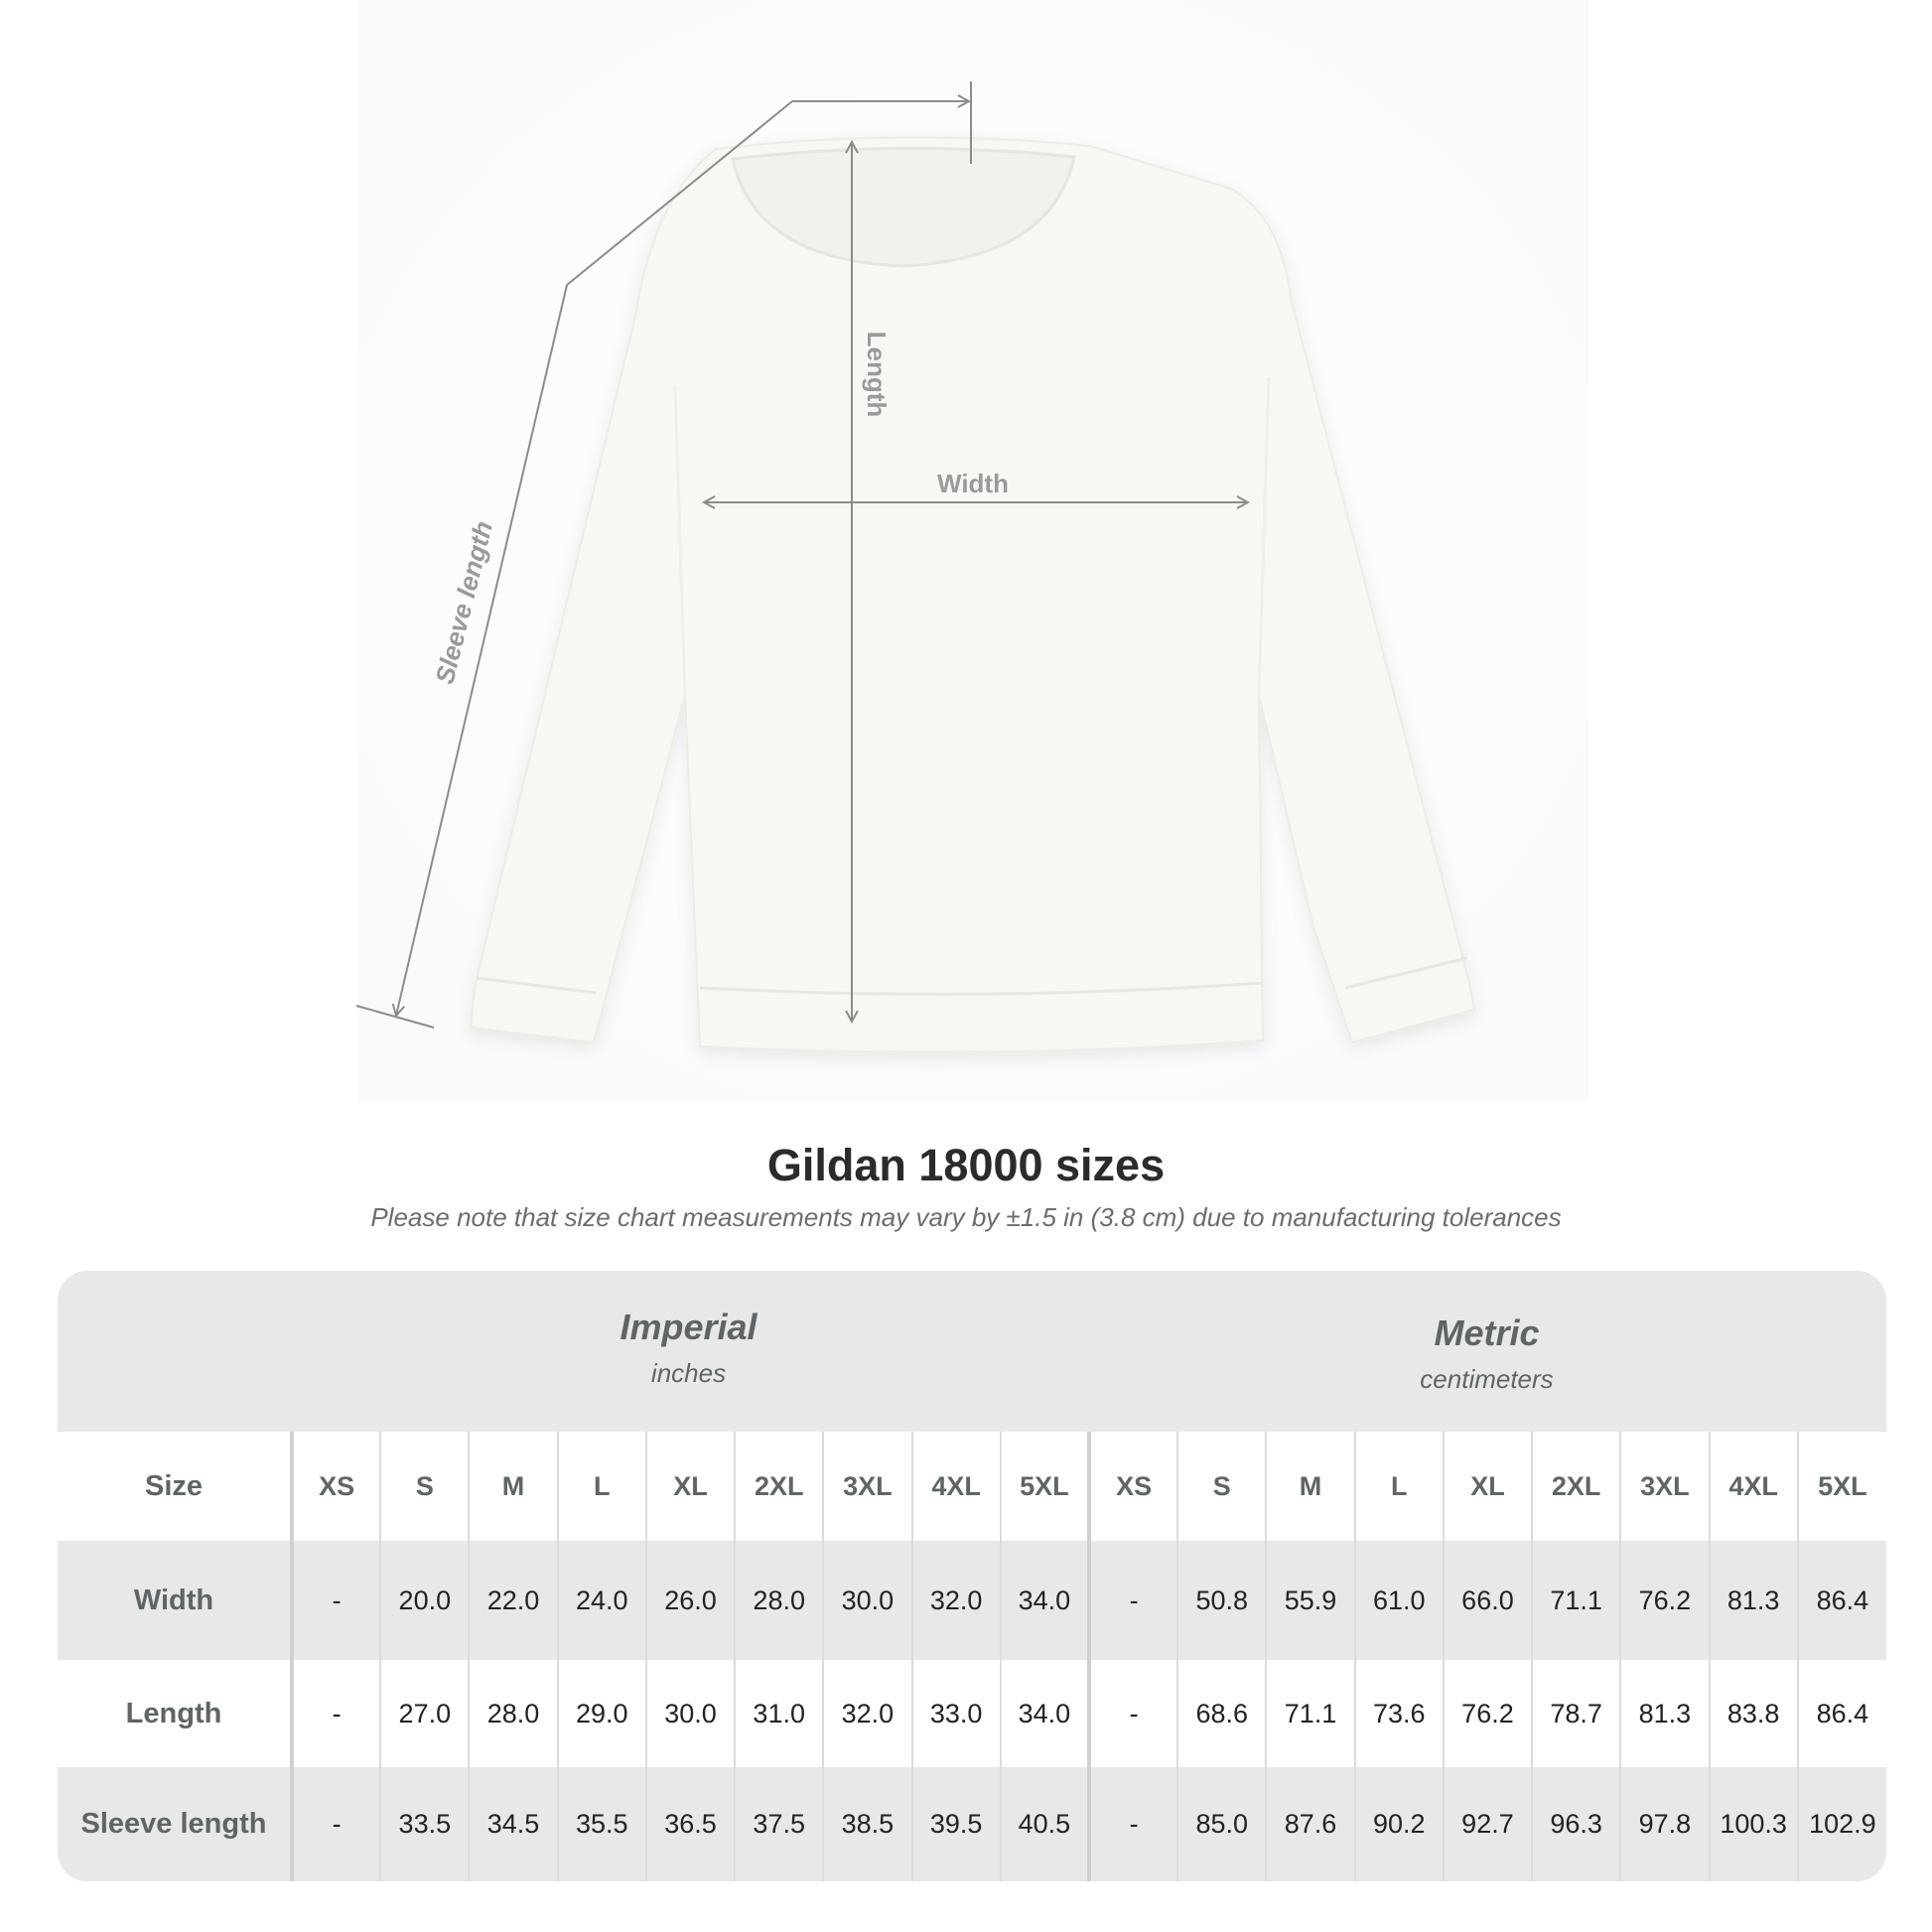  What do you see at coordinates (1841, 1486) in the screenshot?
I see `metric-size-5xl: 5XL` at bounding box center [1841, 1486].